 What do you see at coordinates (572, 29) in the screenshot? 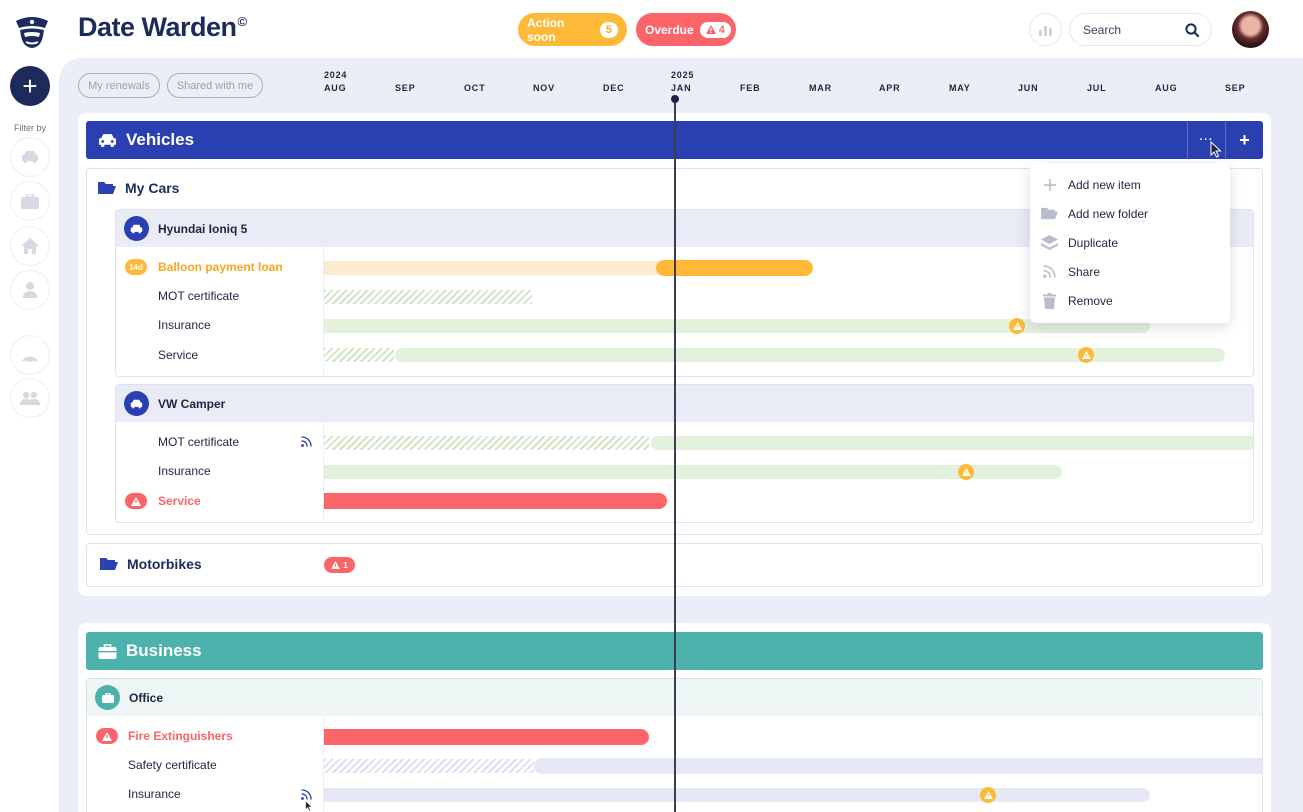
I see `action-soon-filter: Action soon 5` at bounding box center [572, 29].